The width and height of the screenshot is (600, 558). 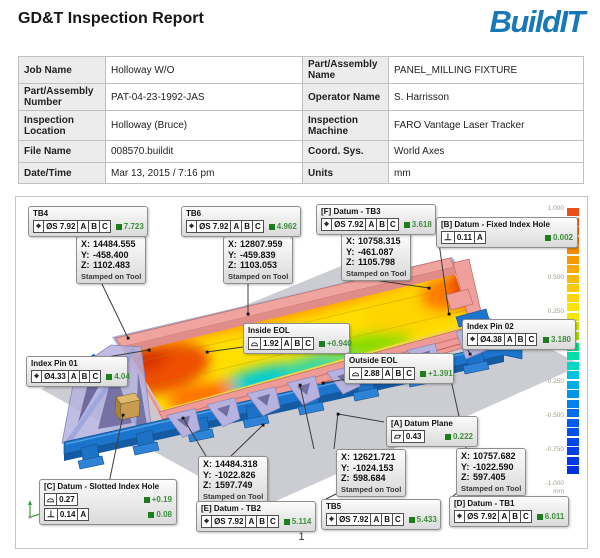 I want to click on status-badge: 3.618, so click(x=415, y=224).